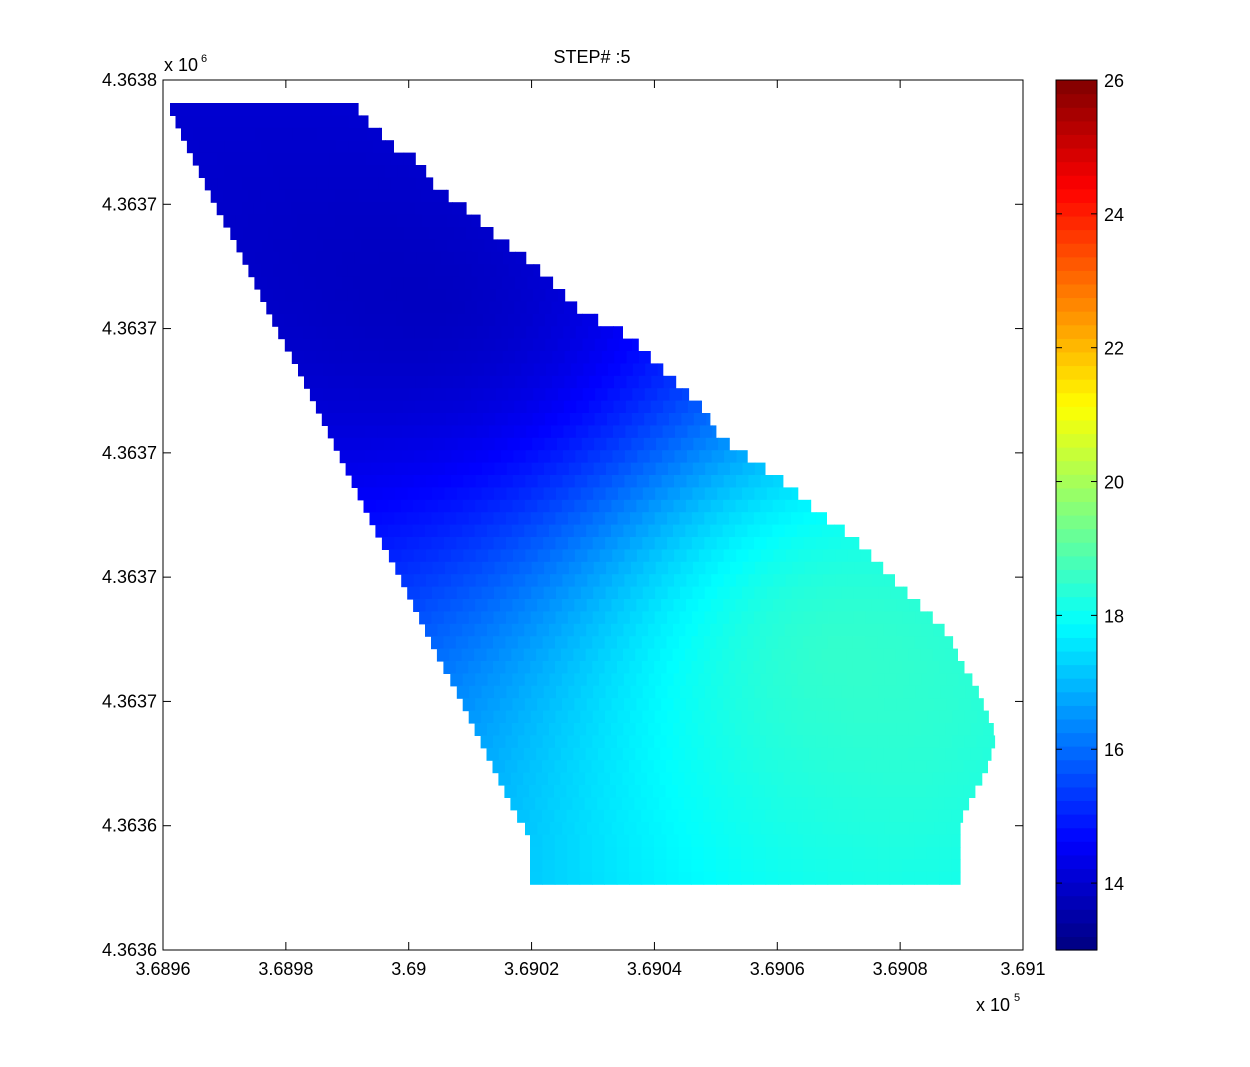 The image size is (1250, 1067). What do you see at coordinates (998, 1003) in the screenshot?
I see `x-exponent-label: x 10 5` at bounding box center [998, 1003].